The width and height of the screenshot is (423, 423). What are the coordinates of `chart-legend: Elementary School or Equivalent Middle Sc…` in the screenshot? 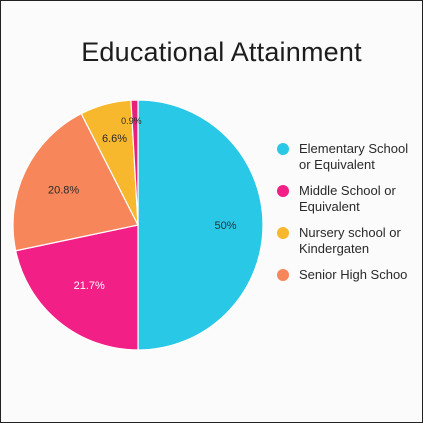 It's located at (349, 217).